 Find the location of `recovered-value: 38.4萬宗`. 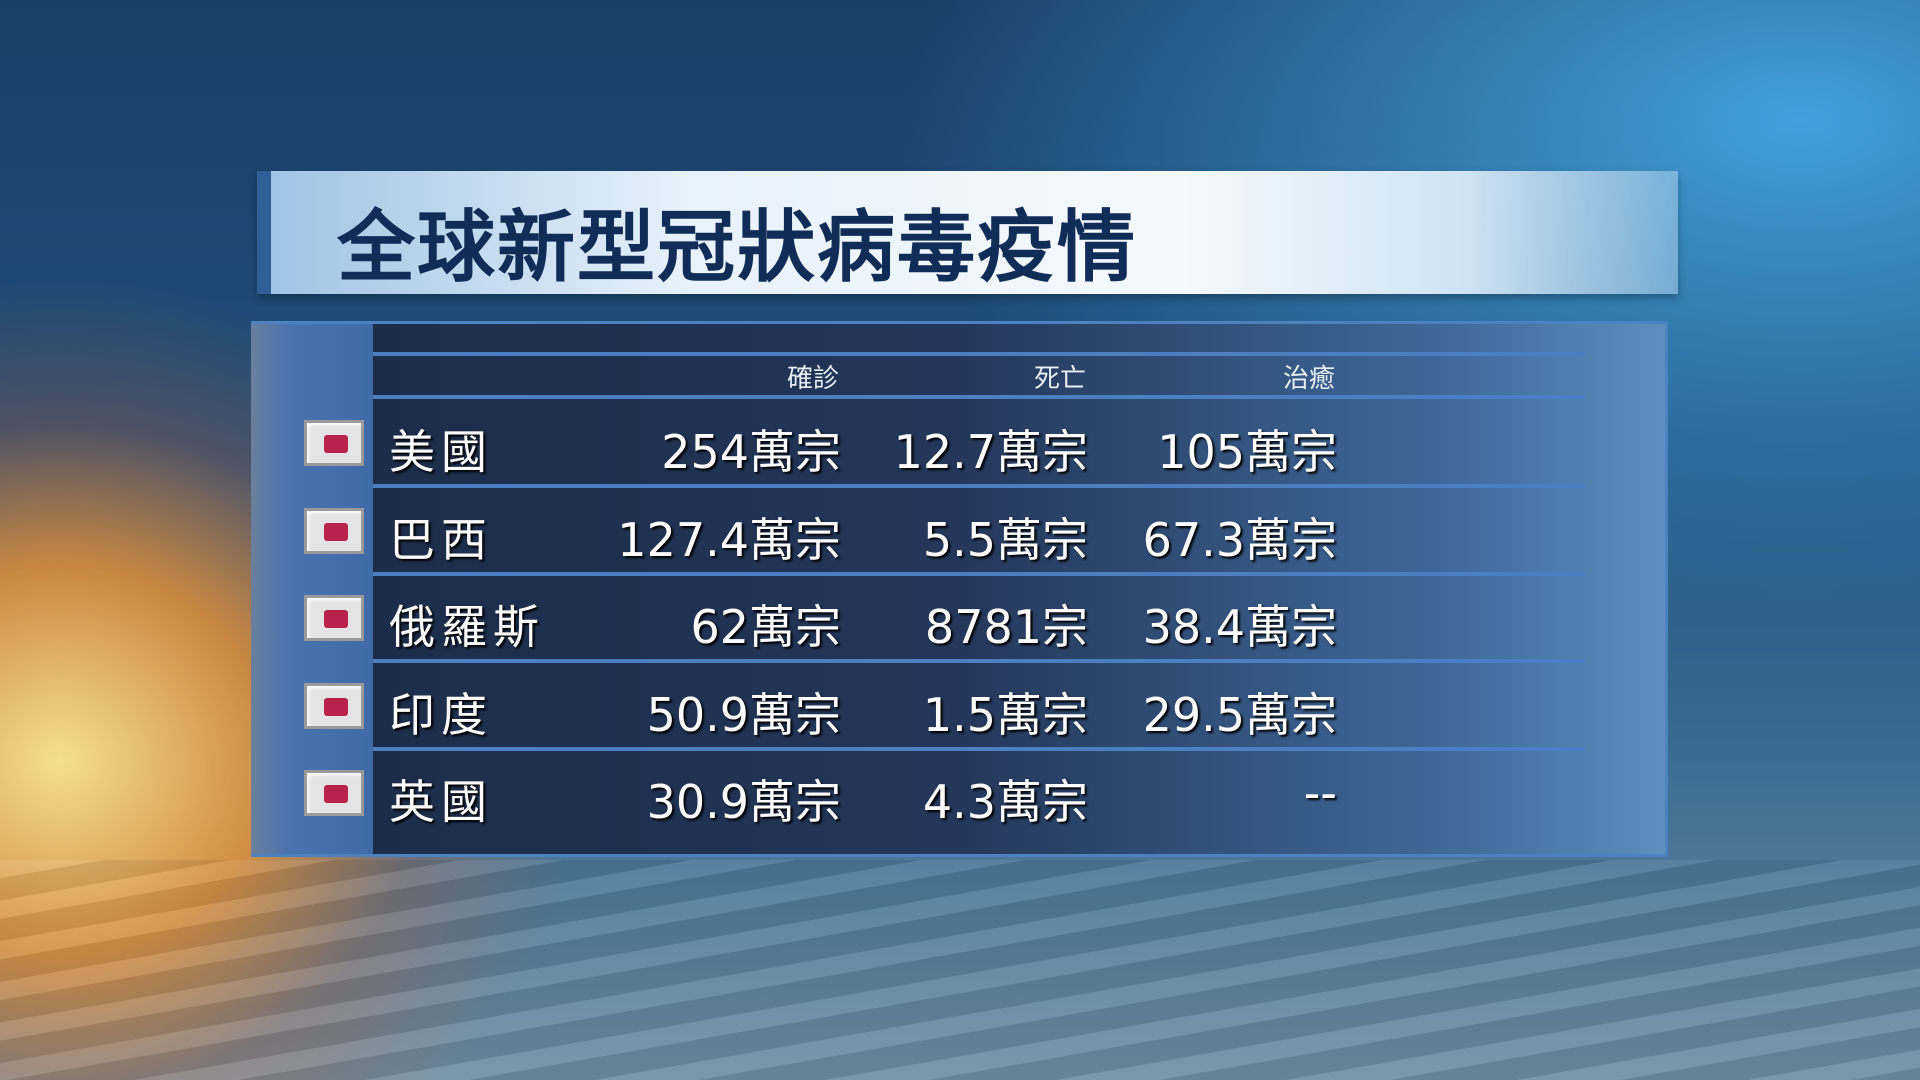

recovered-value: 38.4萬宗 is located at coordinates (1239, 627).